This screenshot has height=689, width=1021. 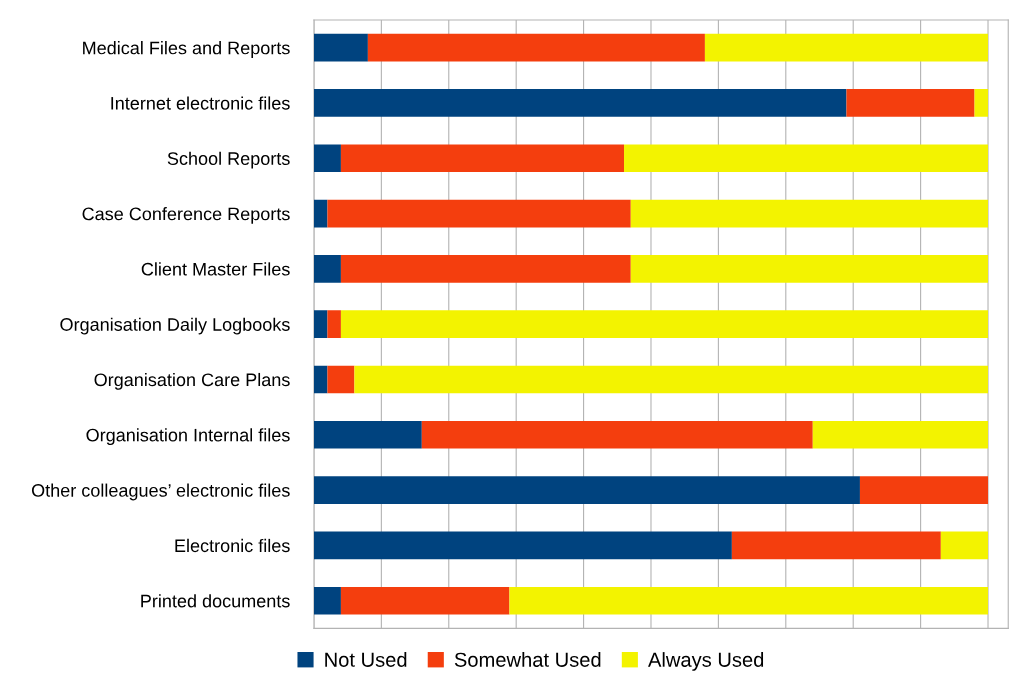 What do you see at coordinates (215, 601) in the screenshot?
I see `y-tick-label: Printed documents` at bounding box center [215, 601].